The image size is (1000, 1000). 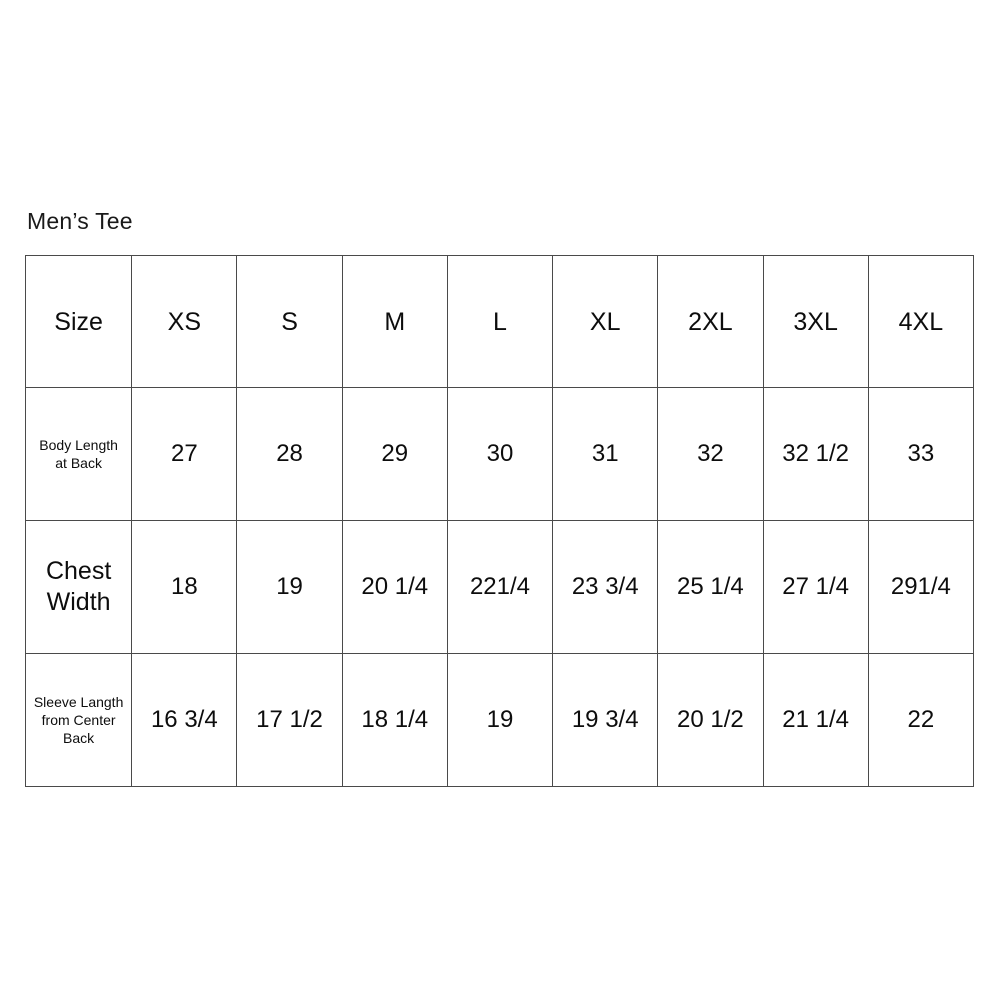 What do you see at coordinates (921, 321) in the screenshot?
I see `header-cell-4xl: 4XL` at bounding box center [921, 321].